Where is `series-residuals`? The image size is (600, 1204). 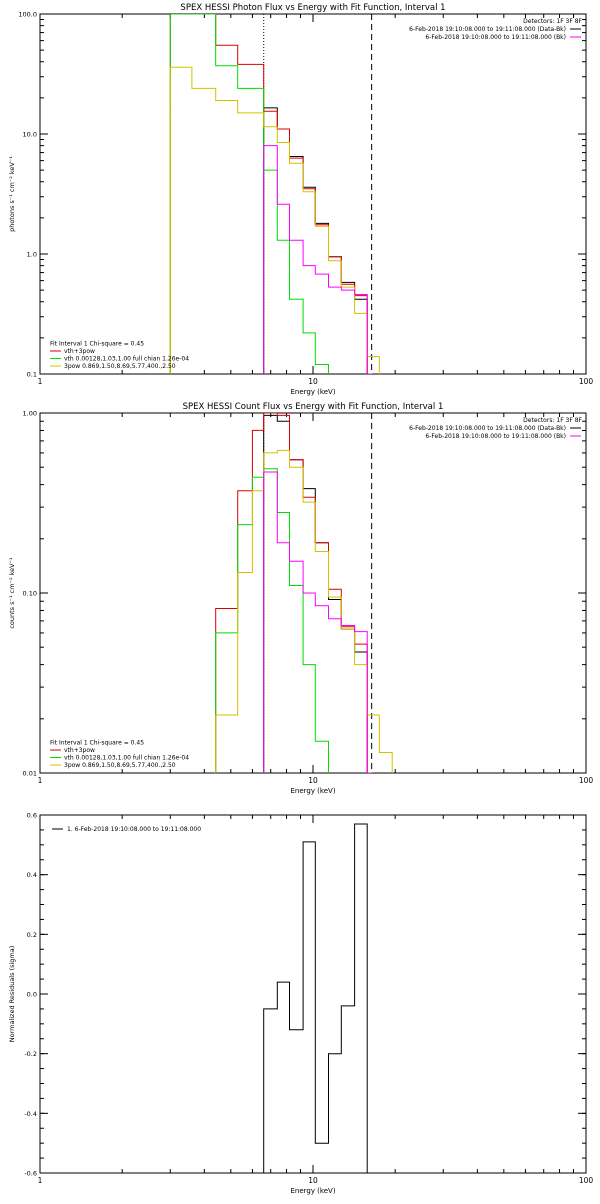
series-residuals is located at coordinates (317, 998).